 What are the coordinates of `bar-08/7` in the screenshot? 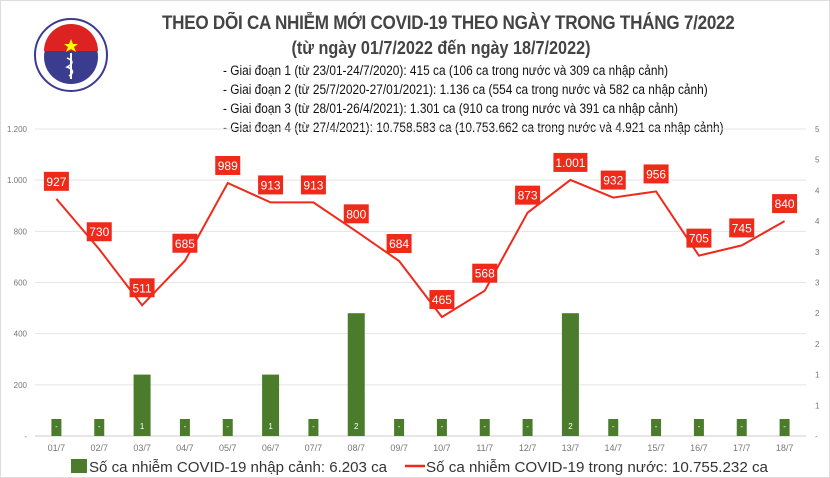 It's located at (356, 374).